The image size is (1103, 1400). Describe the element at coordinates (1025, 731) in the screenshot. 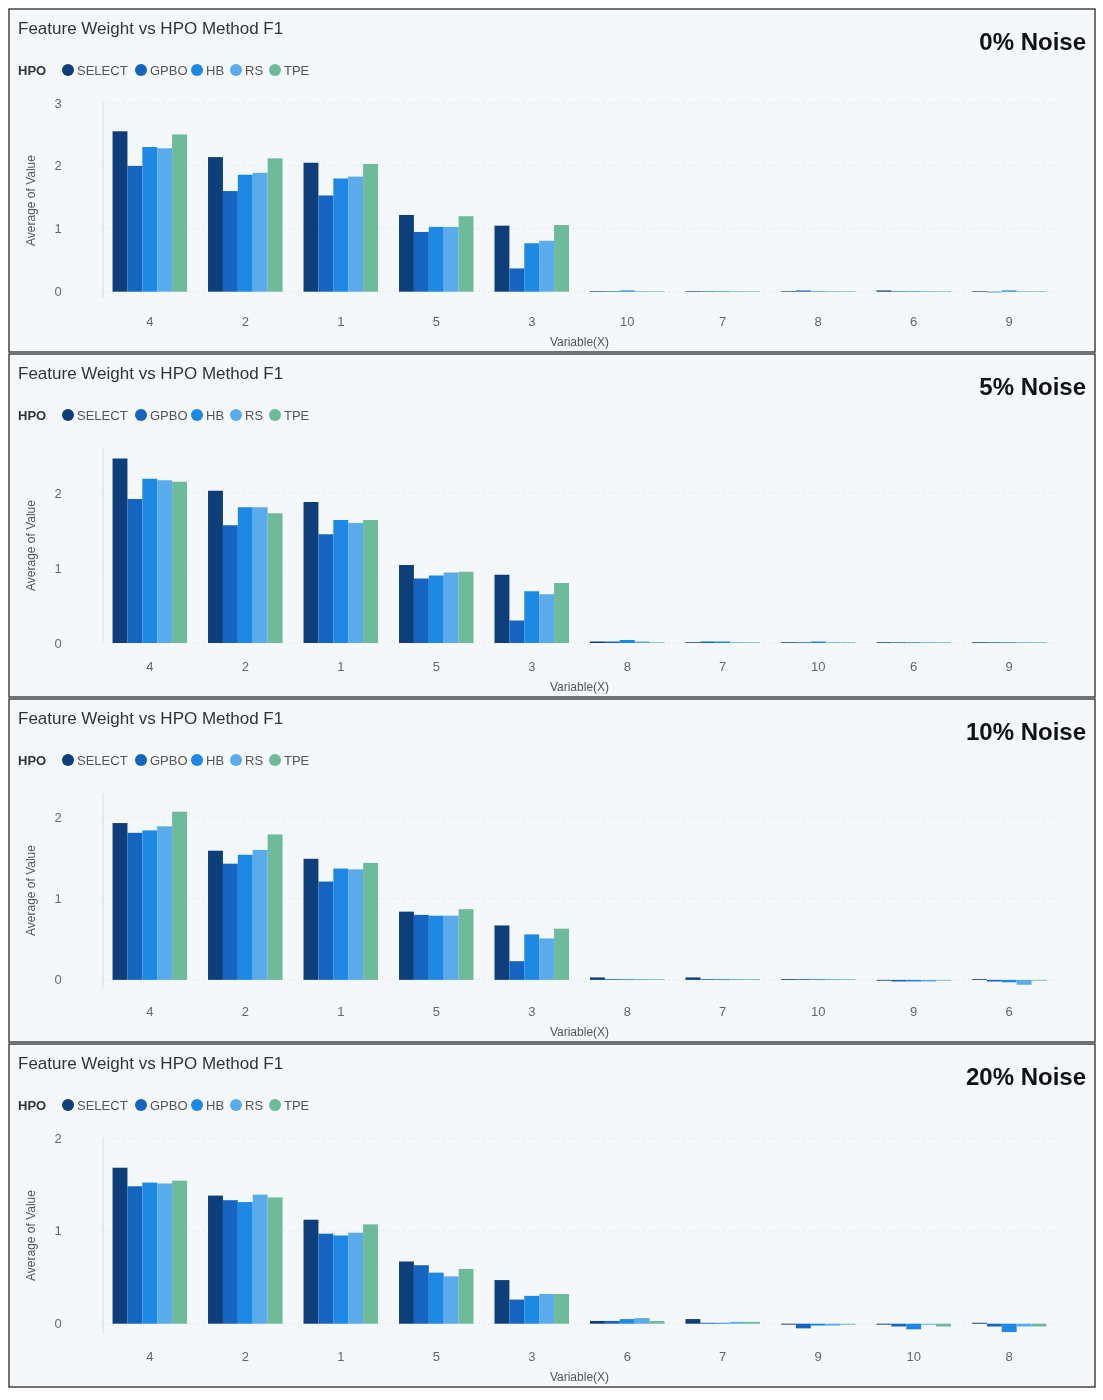

I see `text: 10% Noise` at that location.